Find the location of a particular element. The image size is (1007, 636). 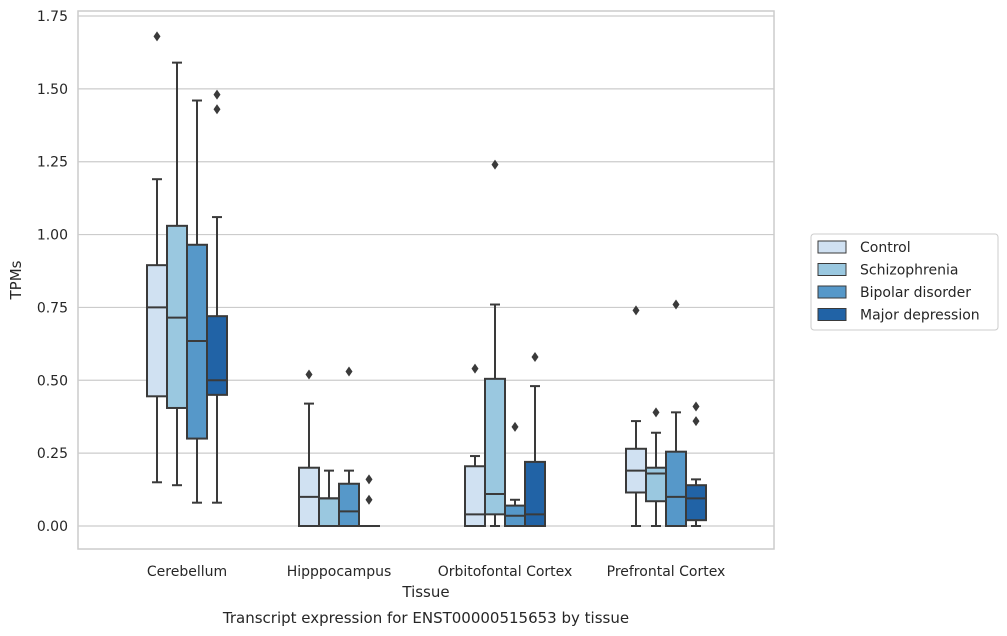

legend-frame is located at coordinates (904, 282).